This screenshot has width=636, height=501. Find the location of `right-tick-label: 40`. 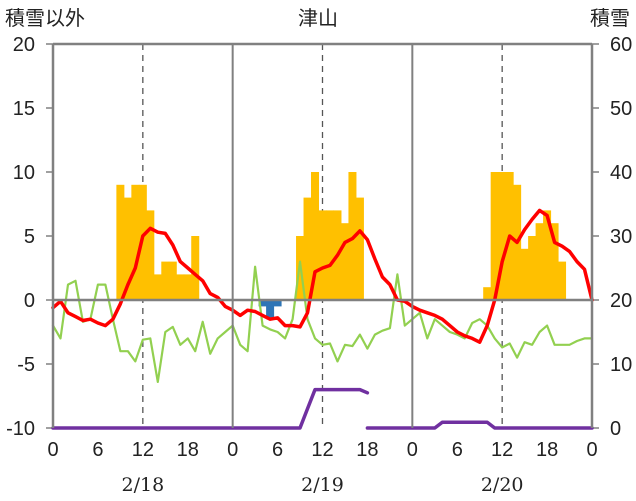

right-tick-label: 40 is located at coordinates (621, 173).